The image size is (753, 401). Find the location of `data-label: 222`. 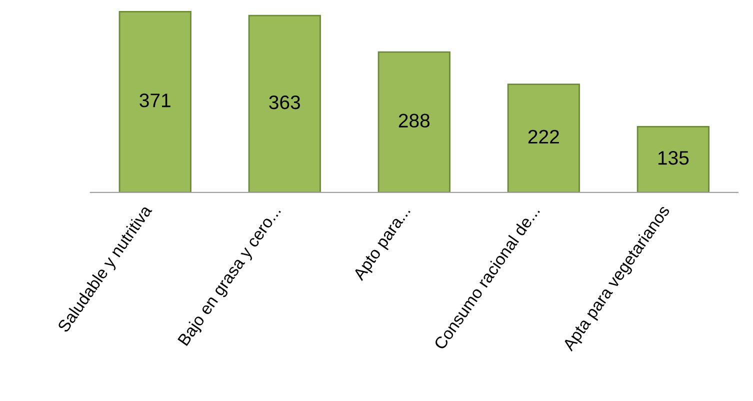

data-label: 222 is located at coordinates (543, 137).